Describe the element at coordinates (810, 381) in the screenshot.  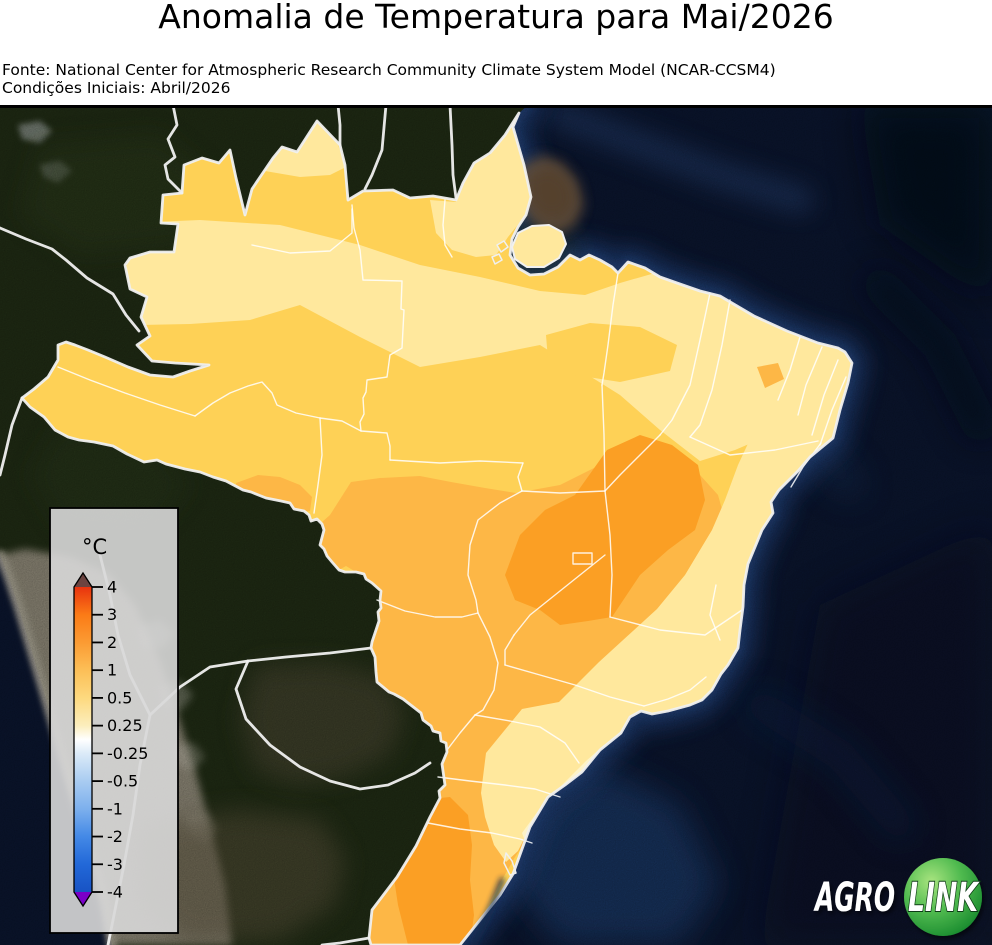
I see `state-ne1` at that location.